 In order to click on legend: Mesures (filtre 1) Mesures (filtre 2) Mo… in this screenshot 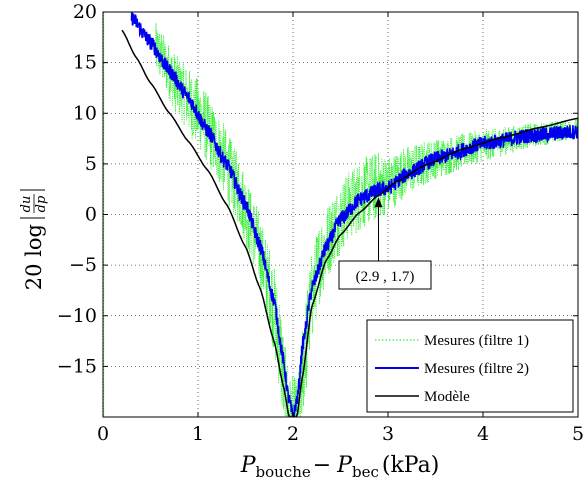, I will do `click(470, 366)`.